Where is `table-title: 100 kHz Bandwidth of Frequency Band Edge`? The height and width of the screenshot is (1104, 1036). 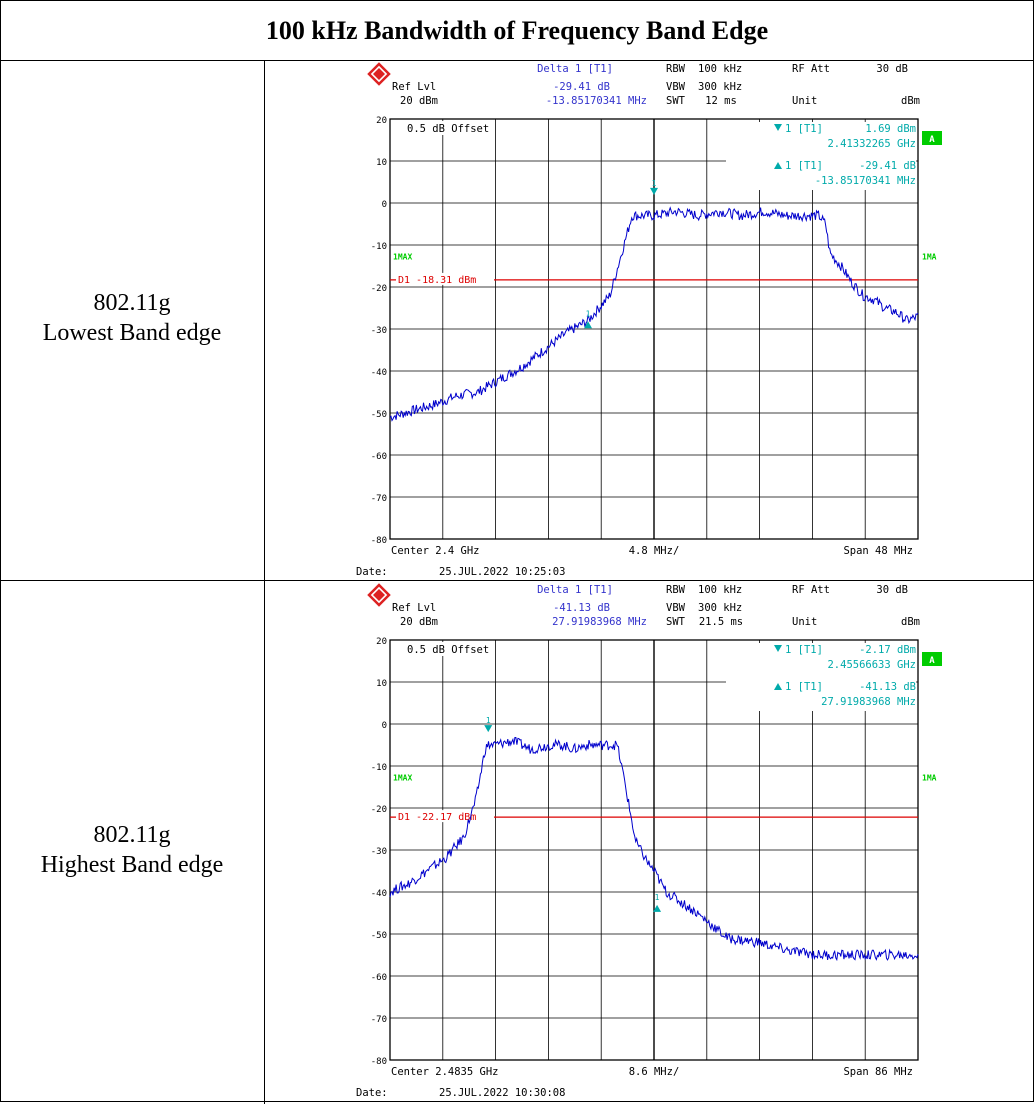 table-title: 100 kHz Bandwidth of Frequency Band Edge is located at coordinates (517, 30).